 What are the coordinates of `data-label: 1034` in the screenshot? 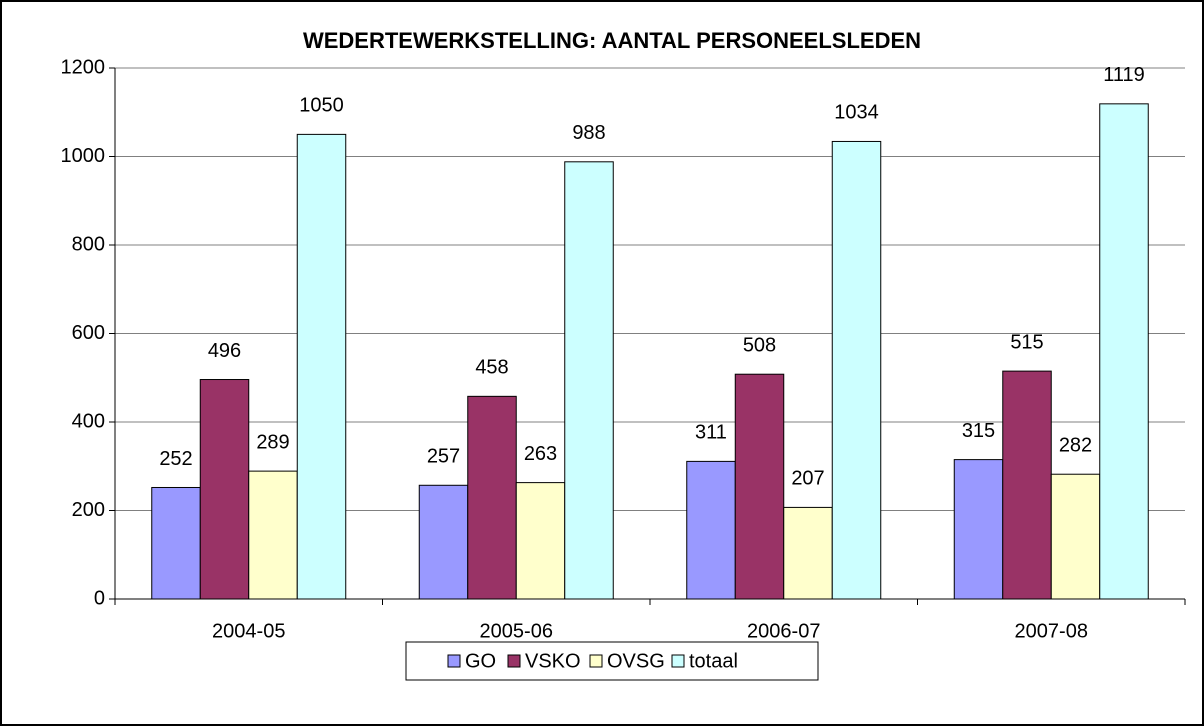 It's located at (856, 113).